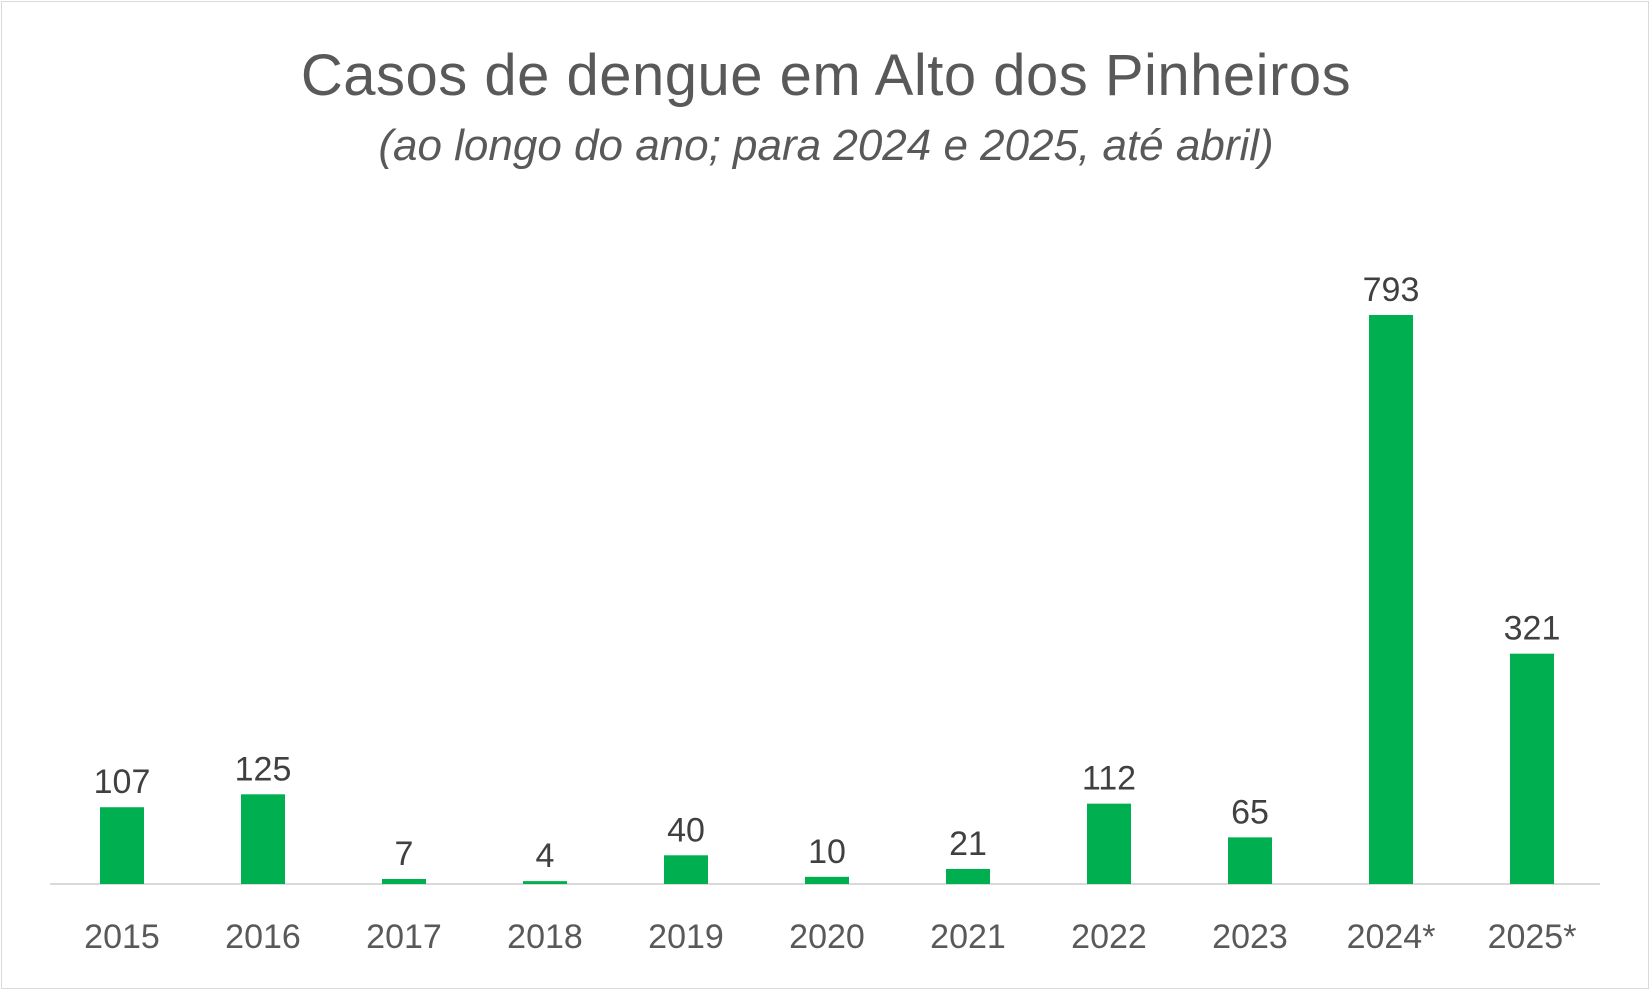  Describe the element at coordinates (263, 769) in the screenshot. I see `data-label: 125` at that location.